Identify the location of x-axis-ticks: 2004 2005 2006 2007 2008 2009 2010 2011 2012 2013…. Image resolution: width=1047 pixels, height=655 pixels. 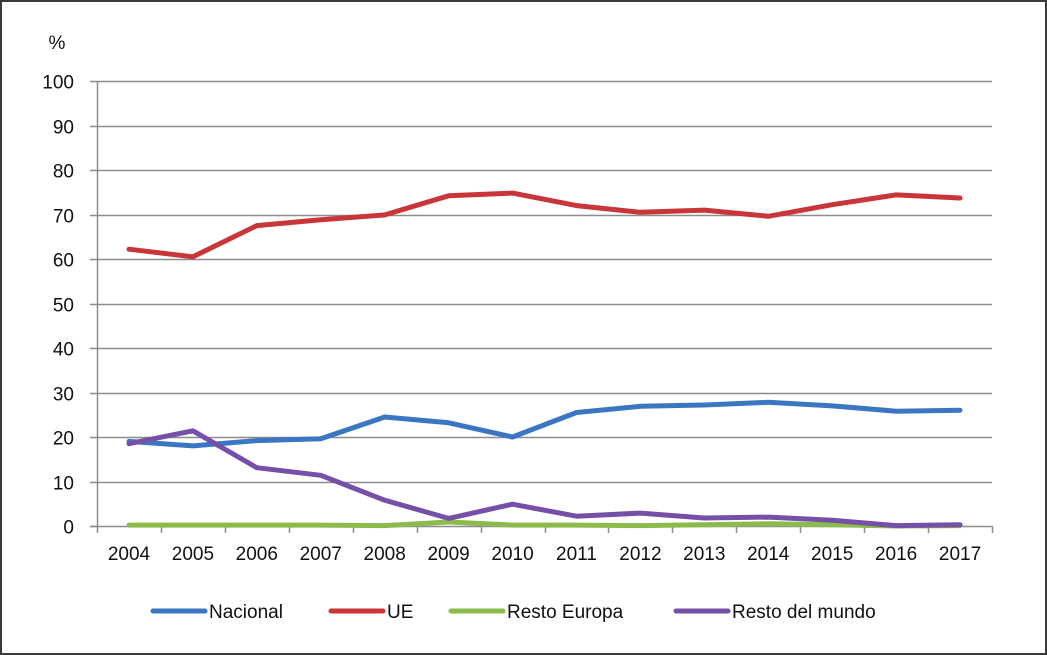
(551, 545).